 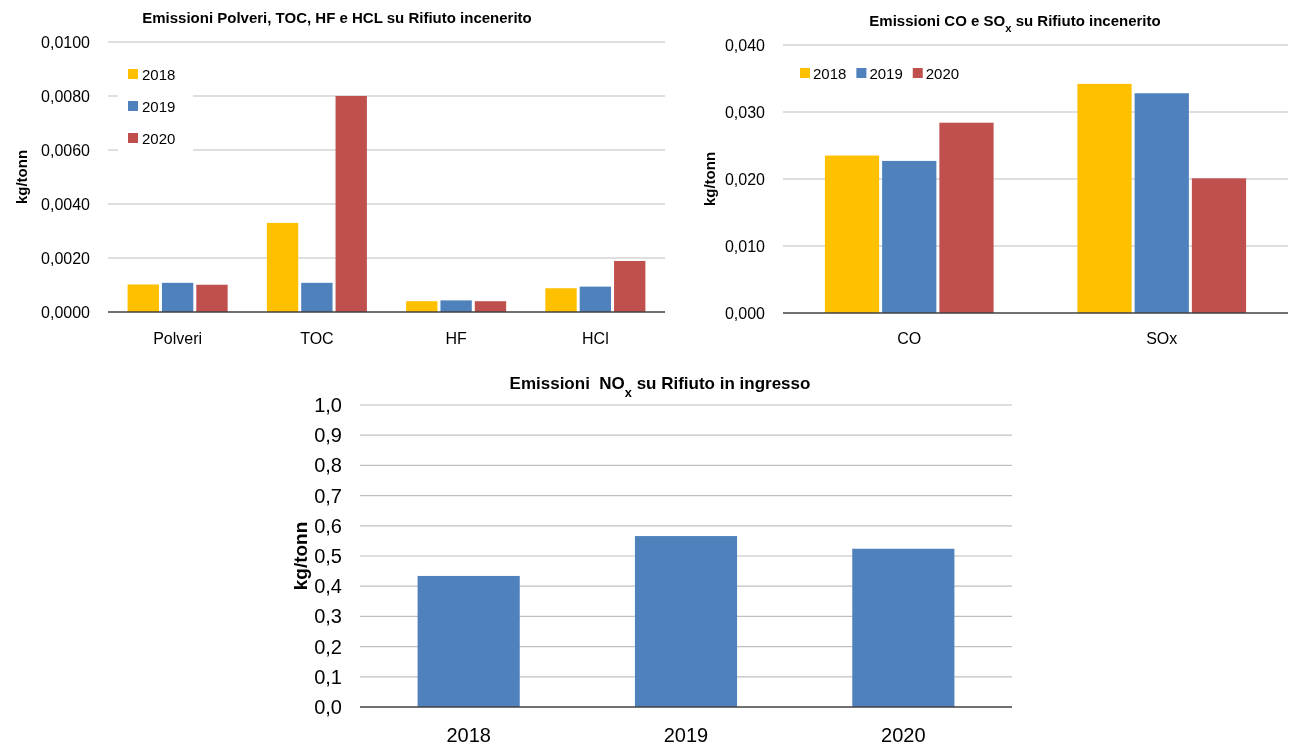 What do you see at coordinates (903, 735) in the screenshot?
I see `x-tick-label: 2020` at bounding box center [903, 735].